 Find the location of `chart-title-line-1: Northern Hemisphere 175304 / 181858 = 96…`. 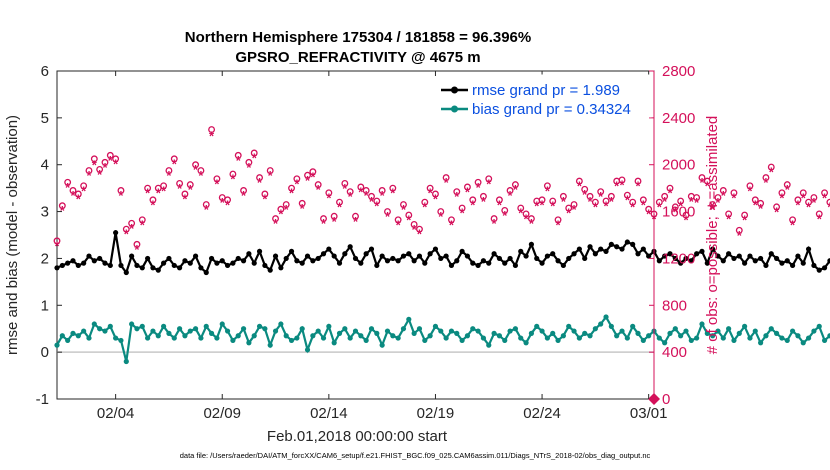

chart-title-line-1: Northern Hemisphere 175304 / 181858 = 96… is located at coordinates (358, 37).